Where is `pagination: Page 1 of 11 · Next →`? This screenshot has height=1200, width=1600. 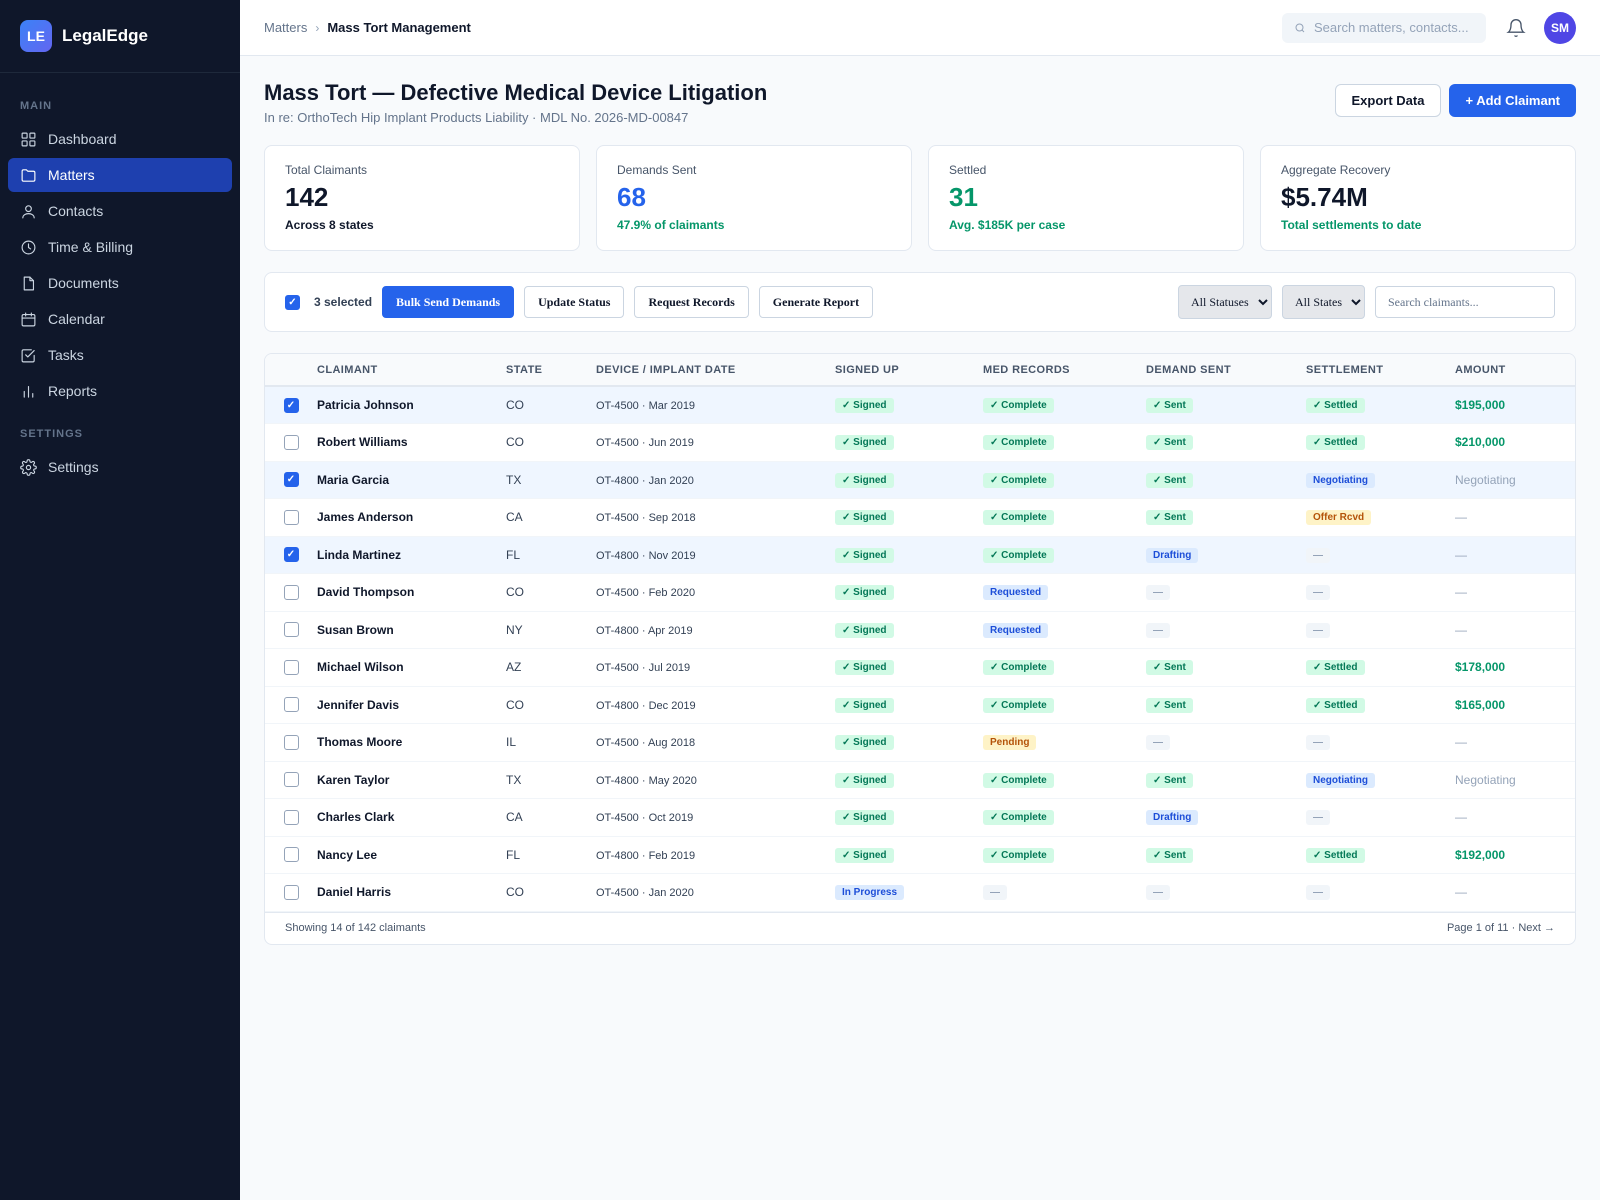 pagination: Page 1 of 11 · Next → is located at coordinates (1500, 928).